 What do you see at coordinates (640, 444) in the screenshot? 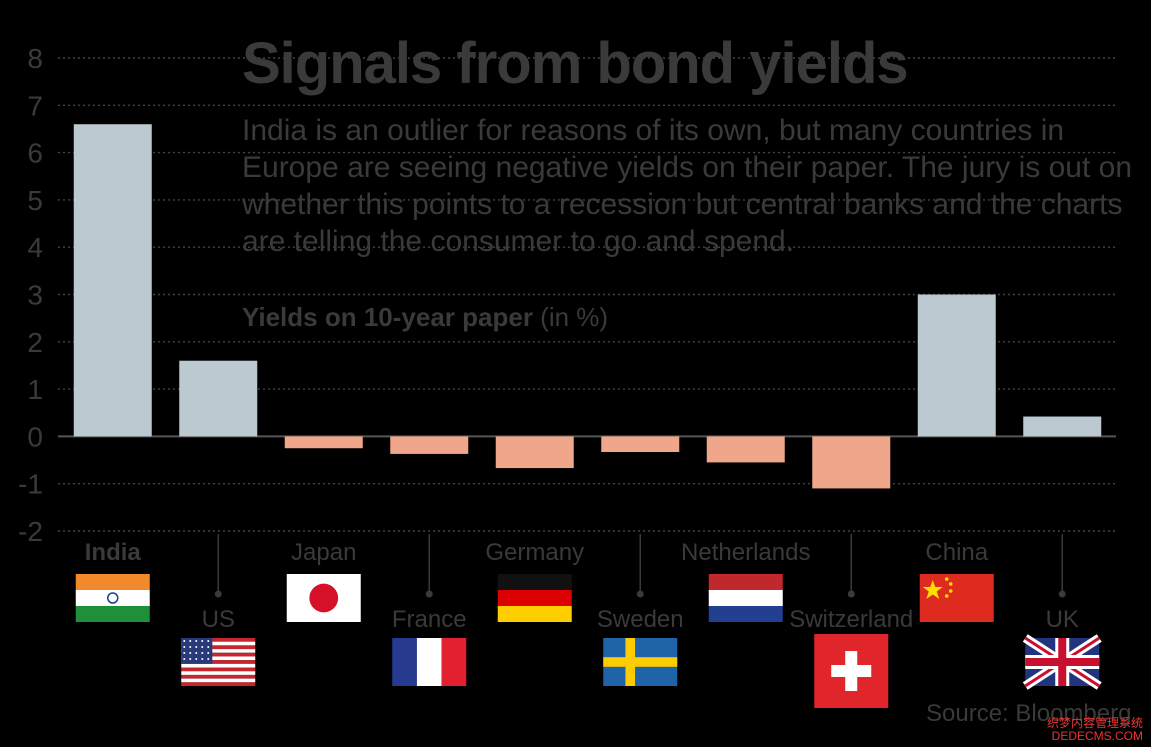
I see `bar-sweden` at bounding box center [640, 444].